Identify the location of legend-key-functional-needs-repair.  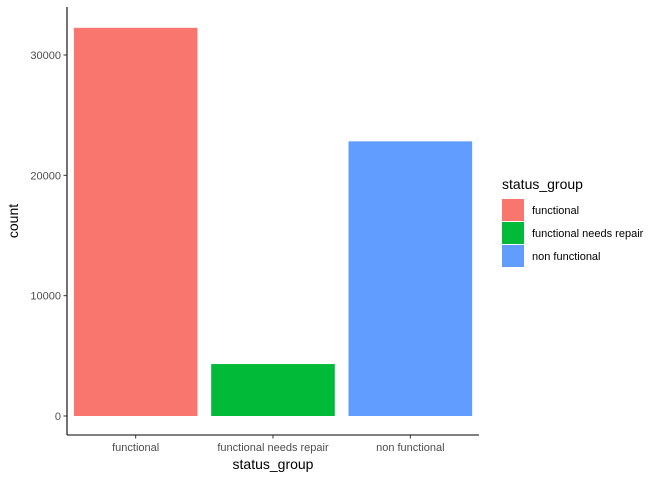
(513, 233).